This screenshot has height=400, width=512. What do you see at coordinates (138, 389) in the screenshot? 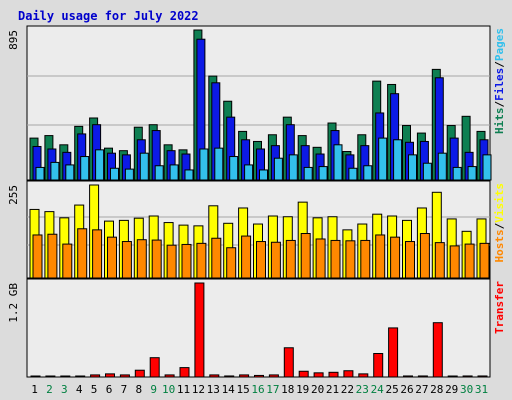
I see `x-tick-label-day-8: 8` at bounding box center [138, 389].